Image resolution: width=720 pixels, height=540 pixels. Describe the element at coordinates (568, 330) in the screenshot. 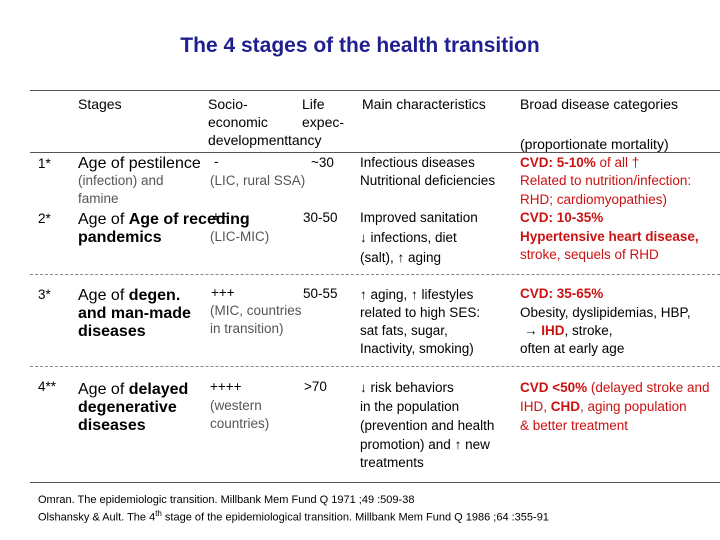

I see `broad-cat: → IHD, stroke,` at that location.